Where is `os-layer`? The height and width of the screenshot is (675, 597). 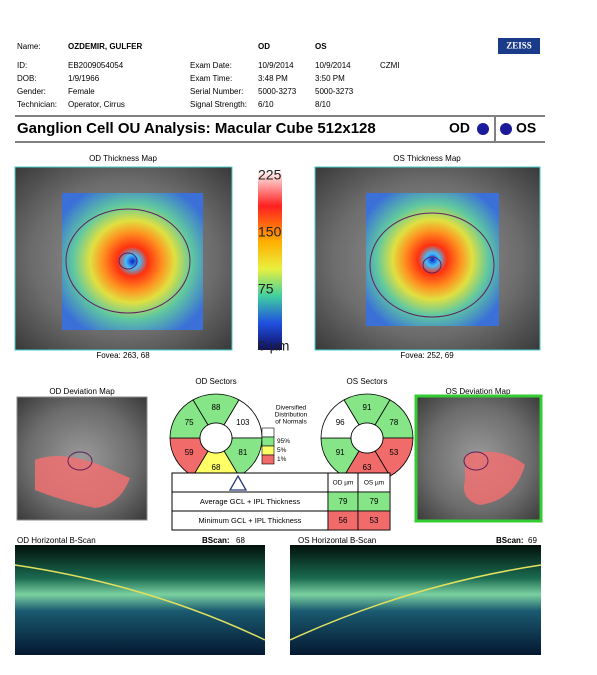
os-layer is located at coordinates (415, 602).